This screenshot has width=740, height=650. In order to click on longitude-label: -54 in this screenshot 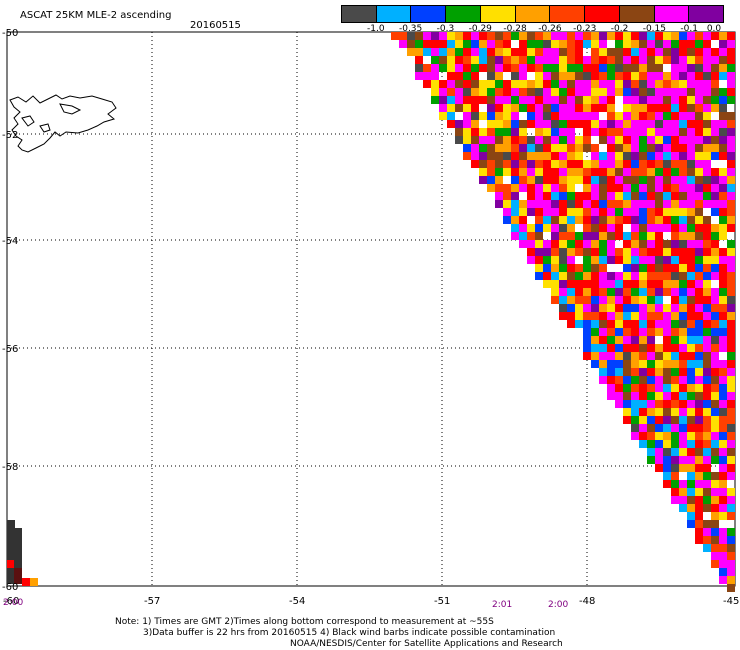, I will do `click(297, 601)`.